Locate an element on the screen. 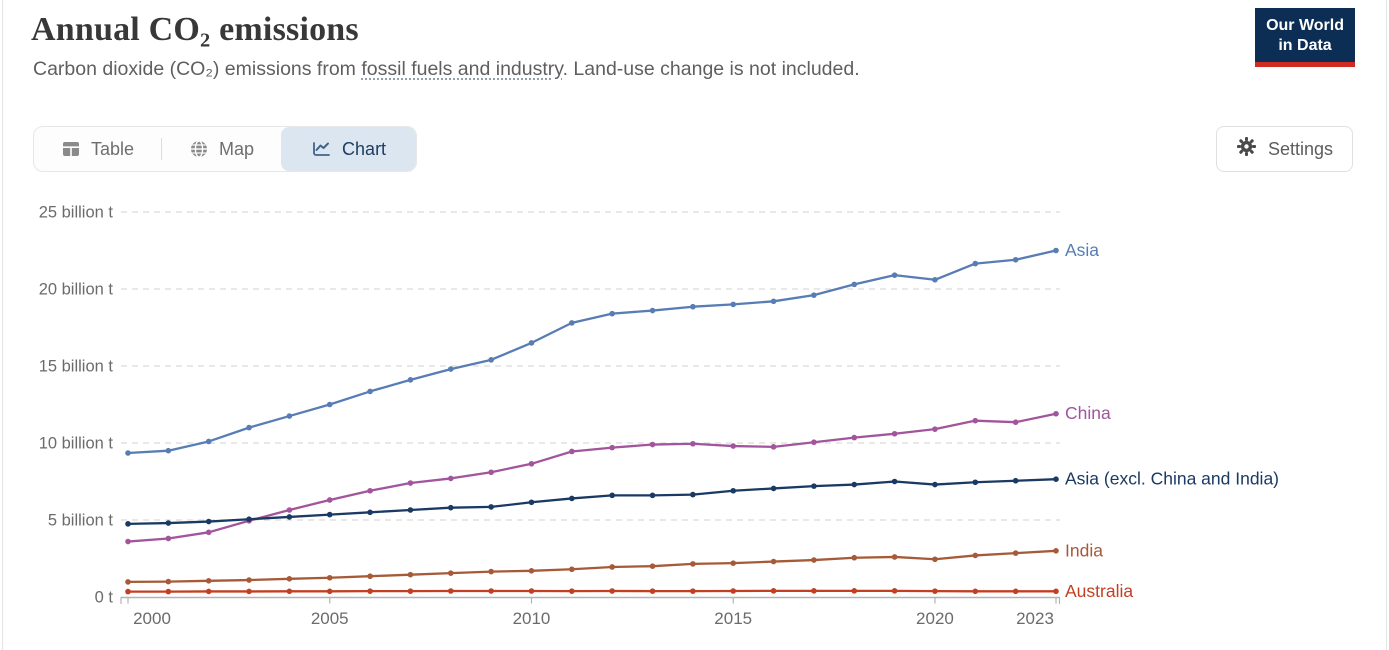  series-label: Australia is located at coordinates (1099, 591).